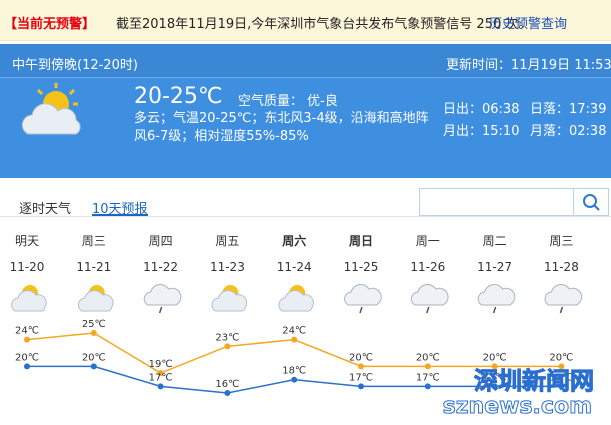 The height and width of the screenshot is (425, 611). What do you see at coordinates (294, 240) in the screenshot?
I see `day-label: 周六` at bounding box center [294, 240].